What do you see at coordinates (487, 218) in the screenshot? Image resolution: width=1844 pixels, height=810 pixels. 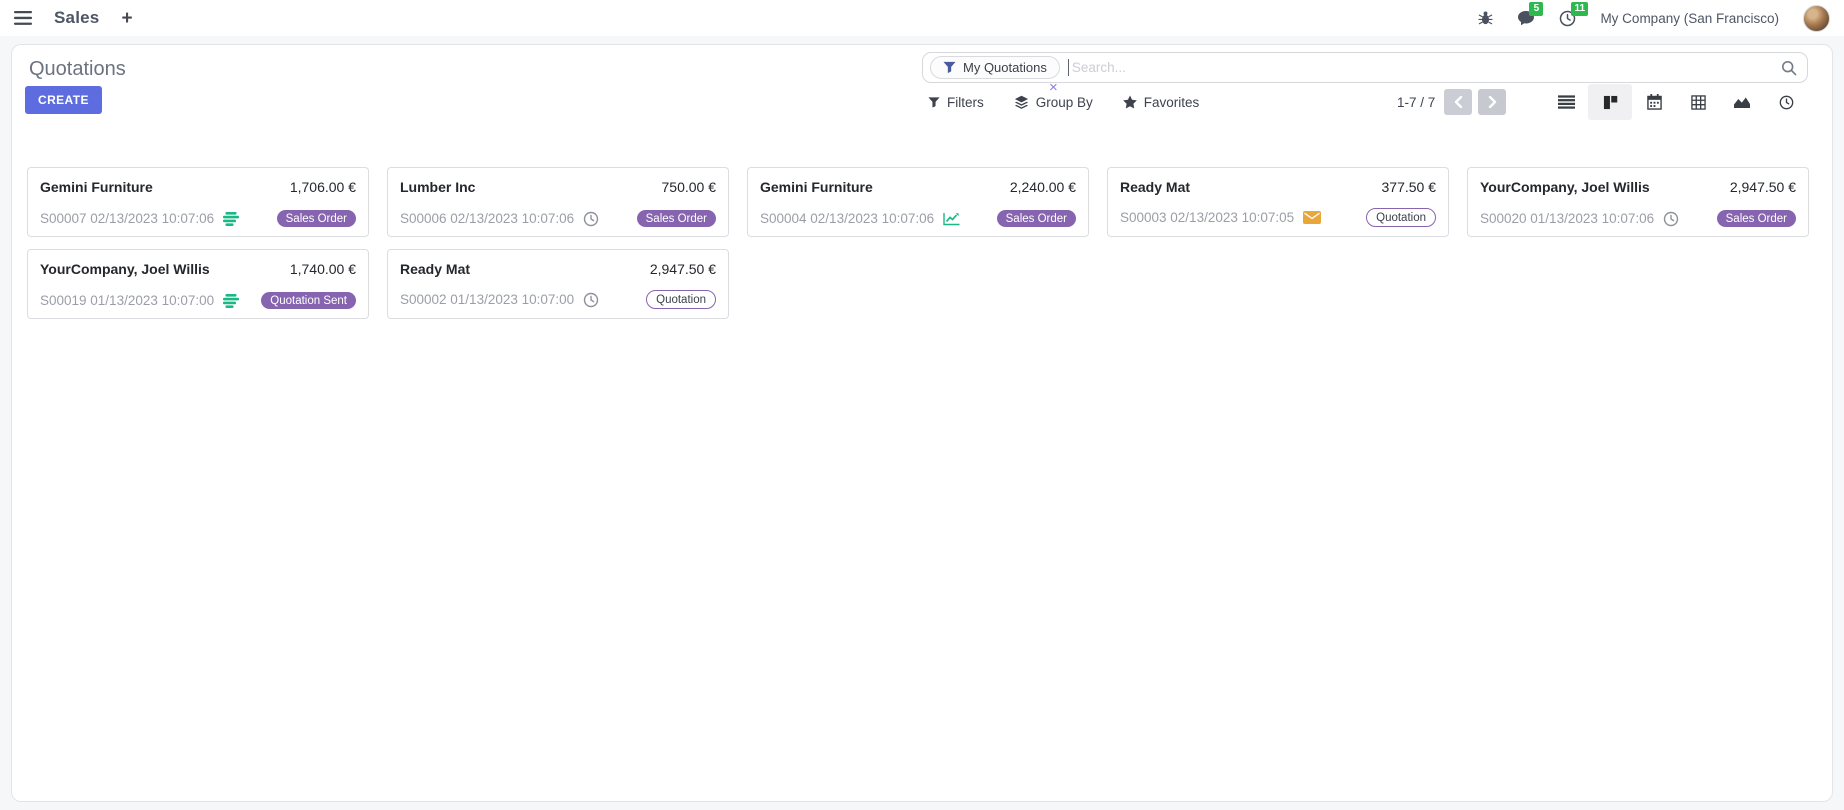 I see `card-reference: S00006 02/13/2023 10:07:06` at bounding box center [487, 218].